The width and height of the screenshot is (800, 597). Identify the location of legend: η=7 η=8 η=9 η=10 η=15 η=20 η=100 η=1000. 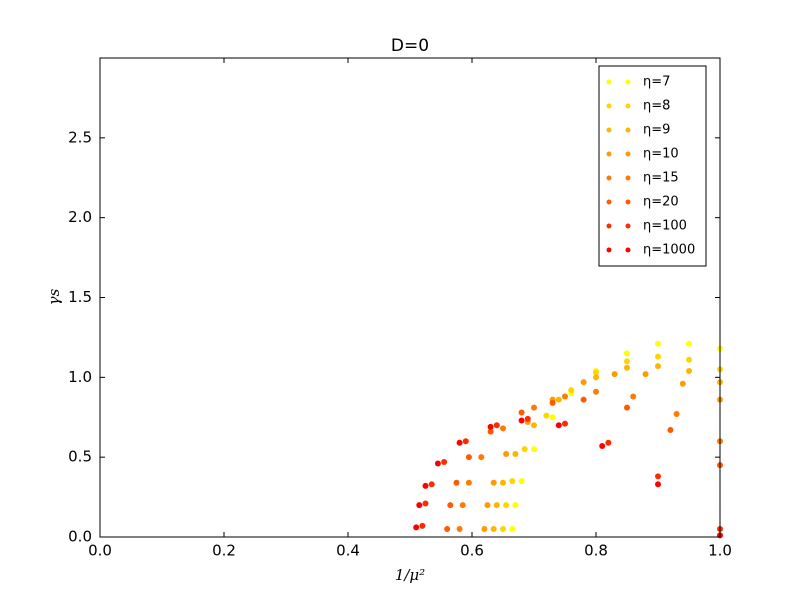
(652, 166).